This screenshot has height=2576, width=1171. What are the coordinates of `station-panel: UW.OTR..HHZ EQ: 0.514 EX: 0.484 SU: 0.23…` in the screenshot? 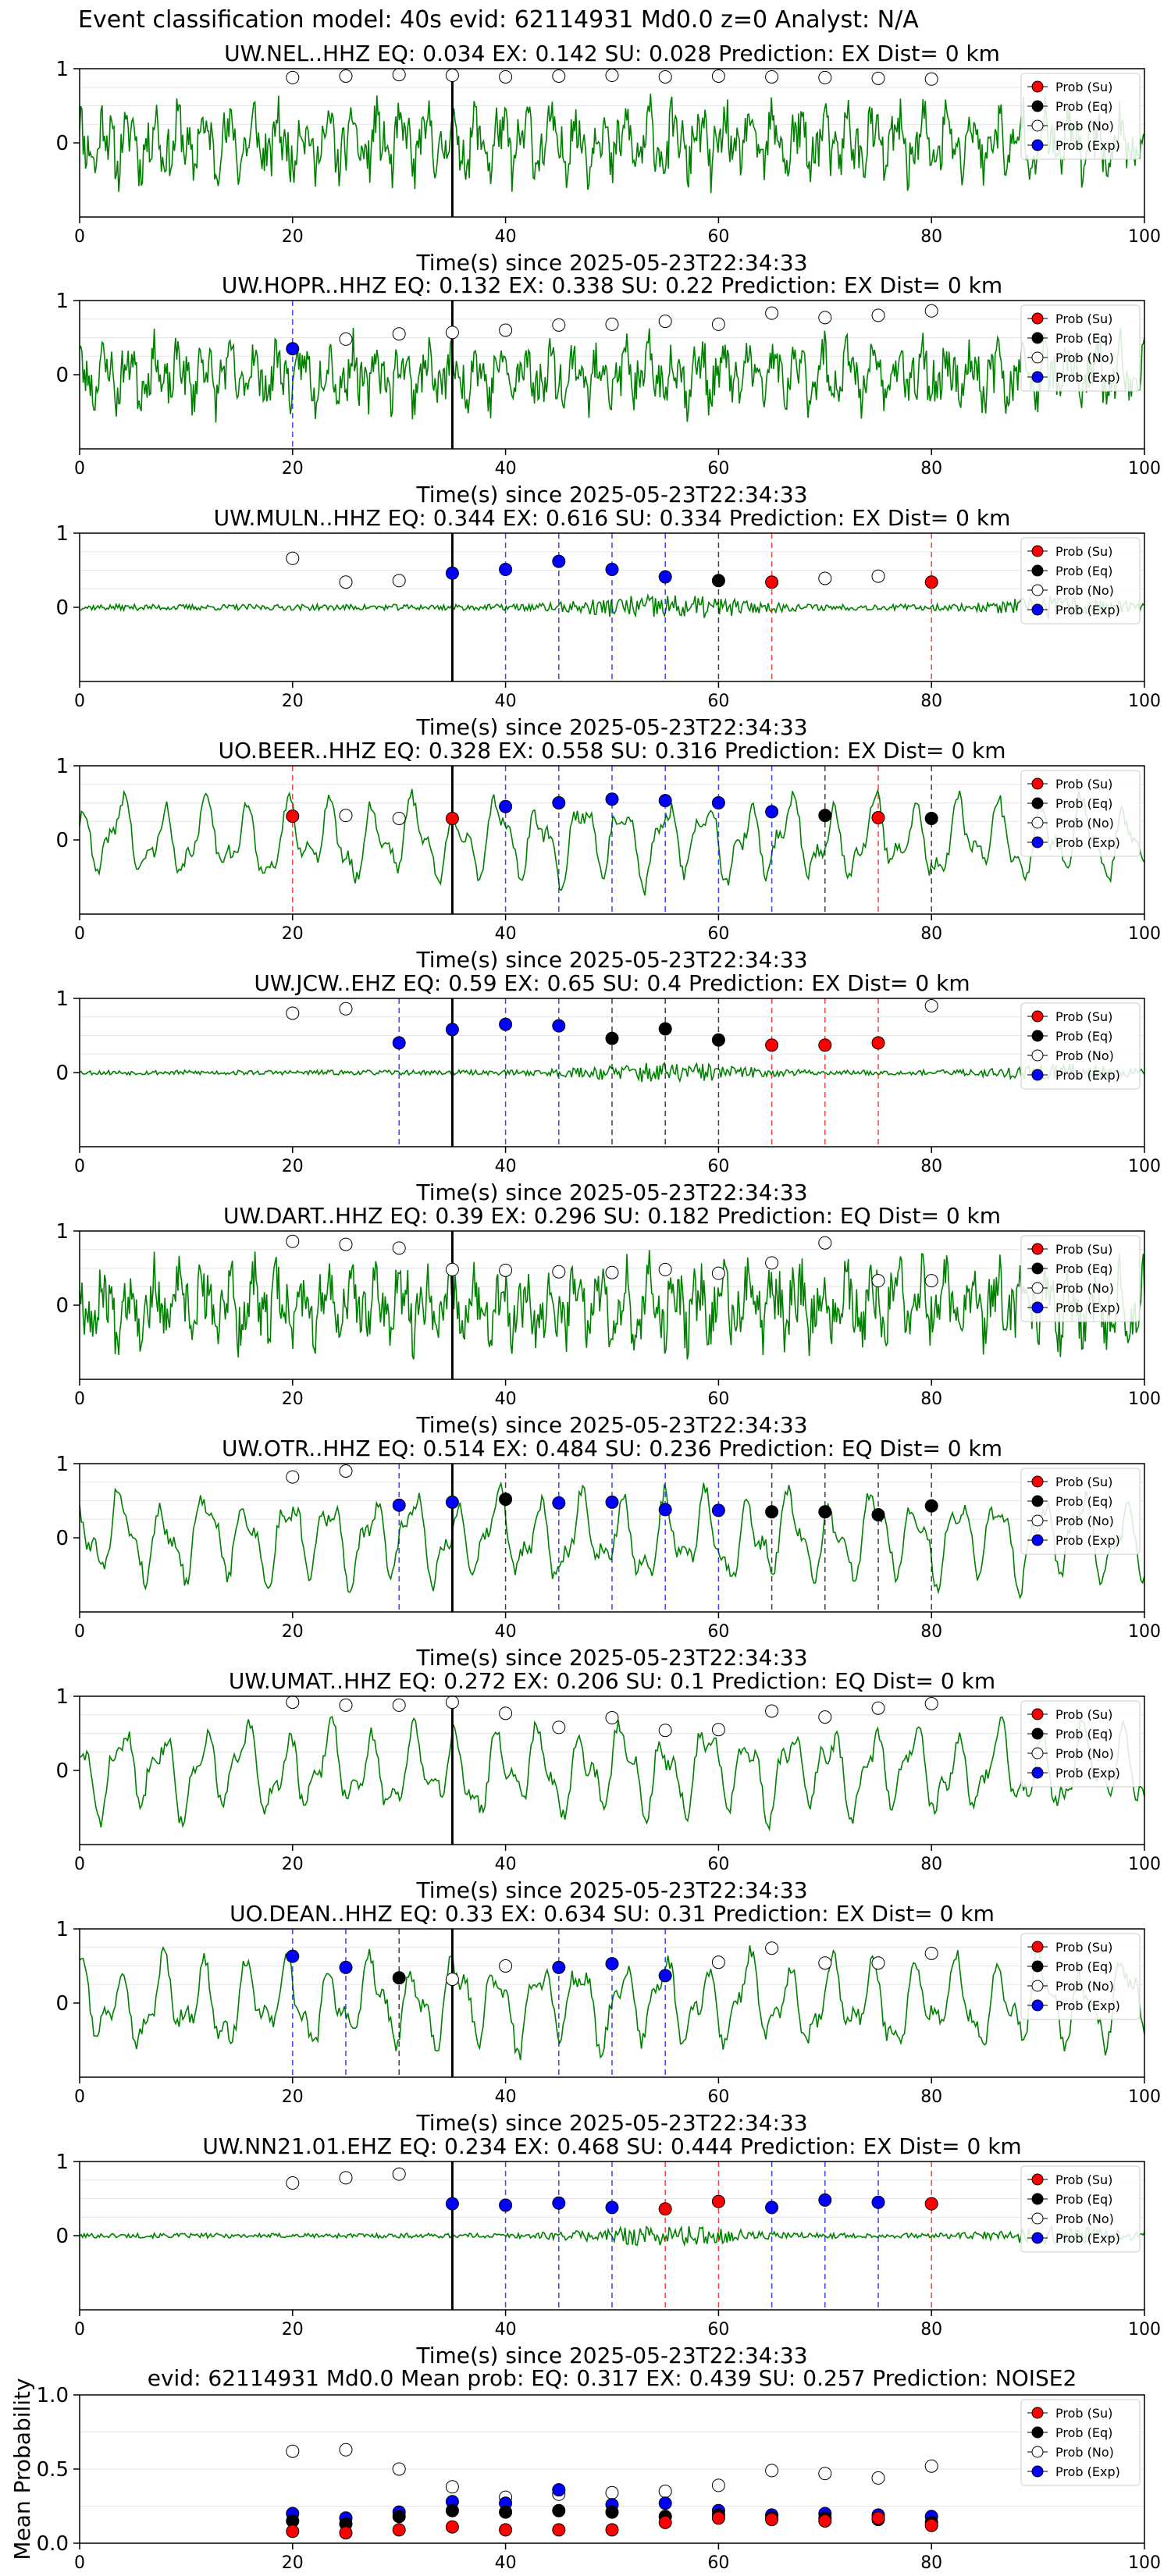 It's located at (608, 1553).